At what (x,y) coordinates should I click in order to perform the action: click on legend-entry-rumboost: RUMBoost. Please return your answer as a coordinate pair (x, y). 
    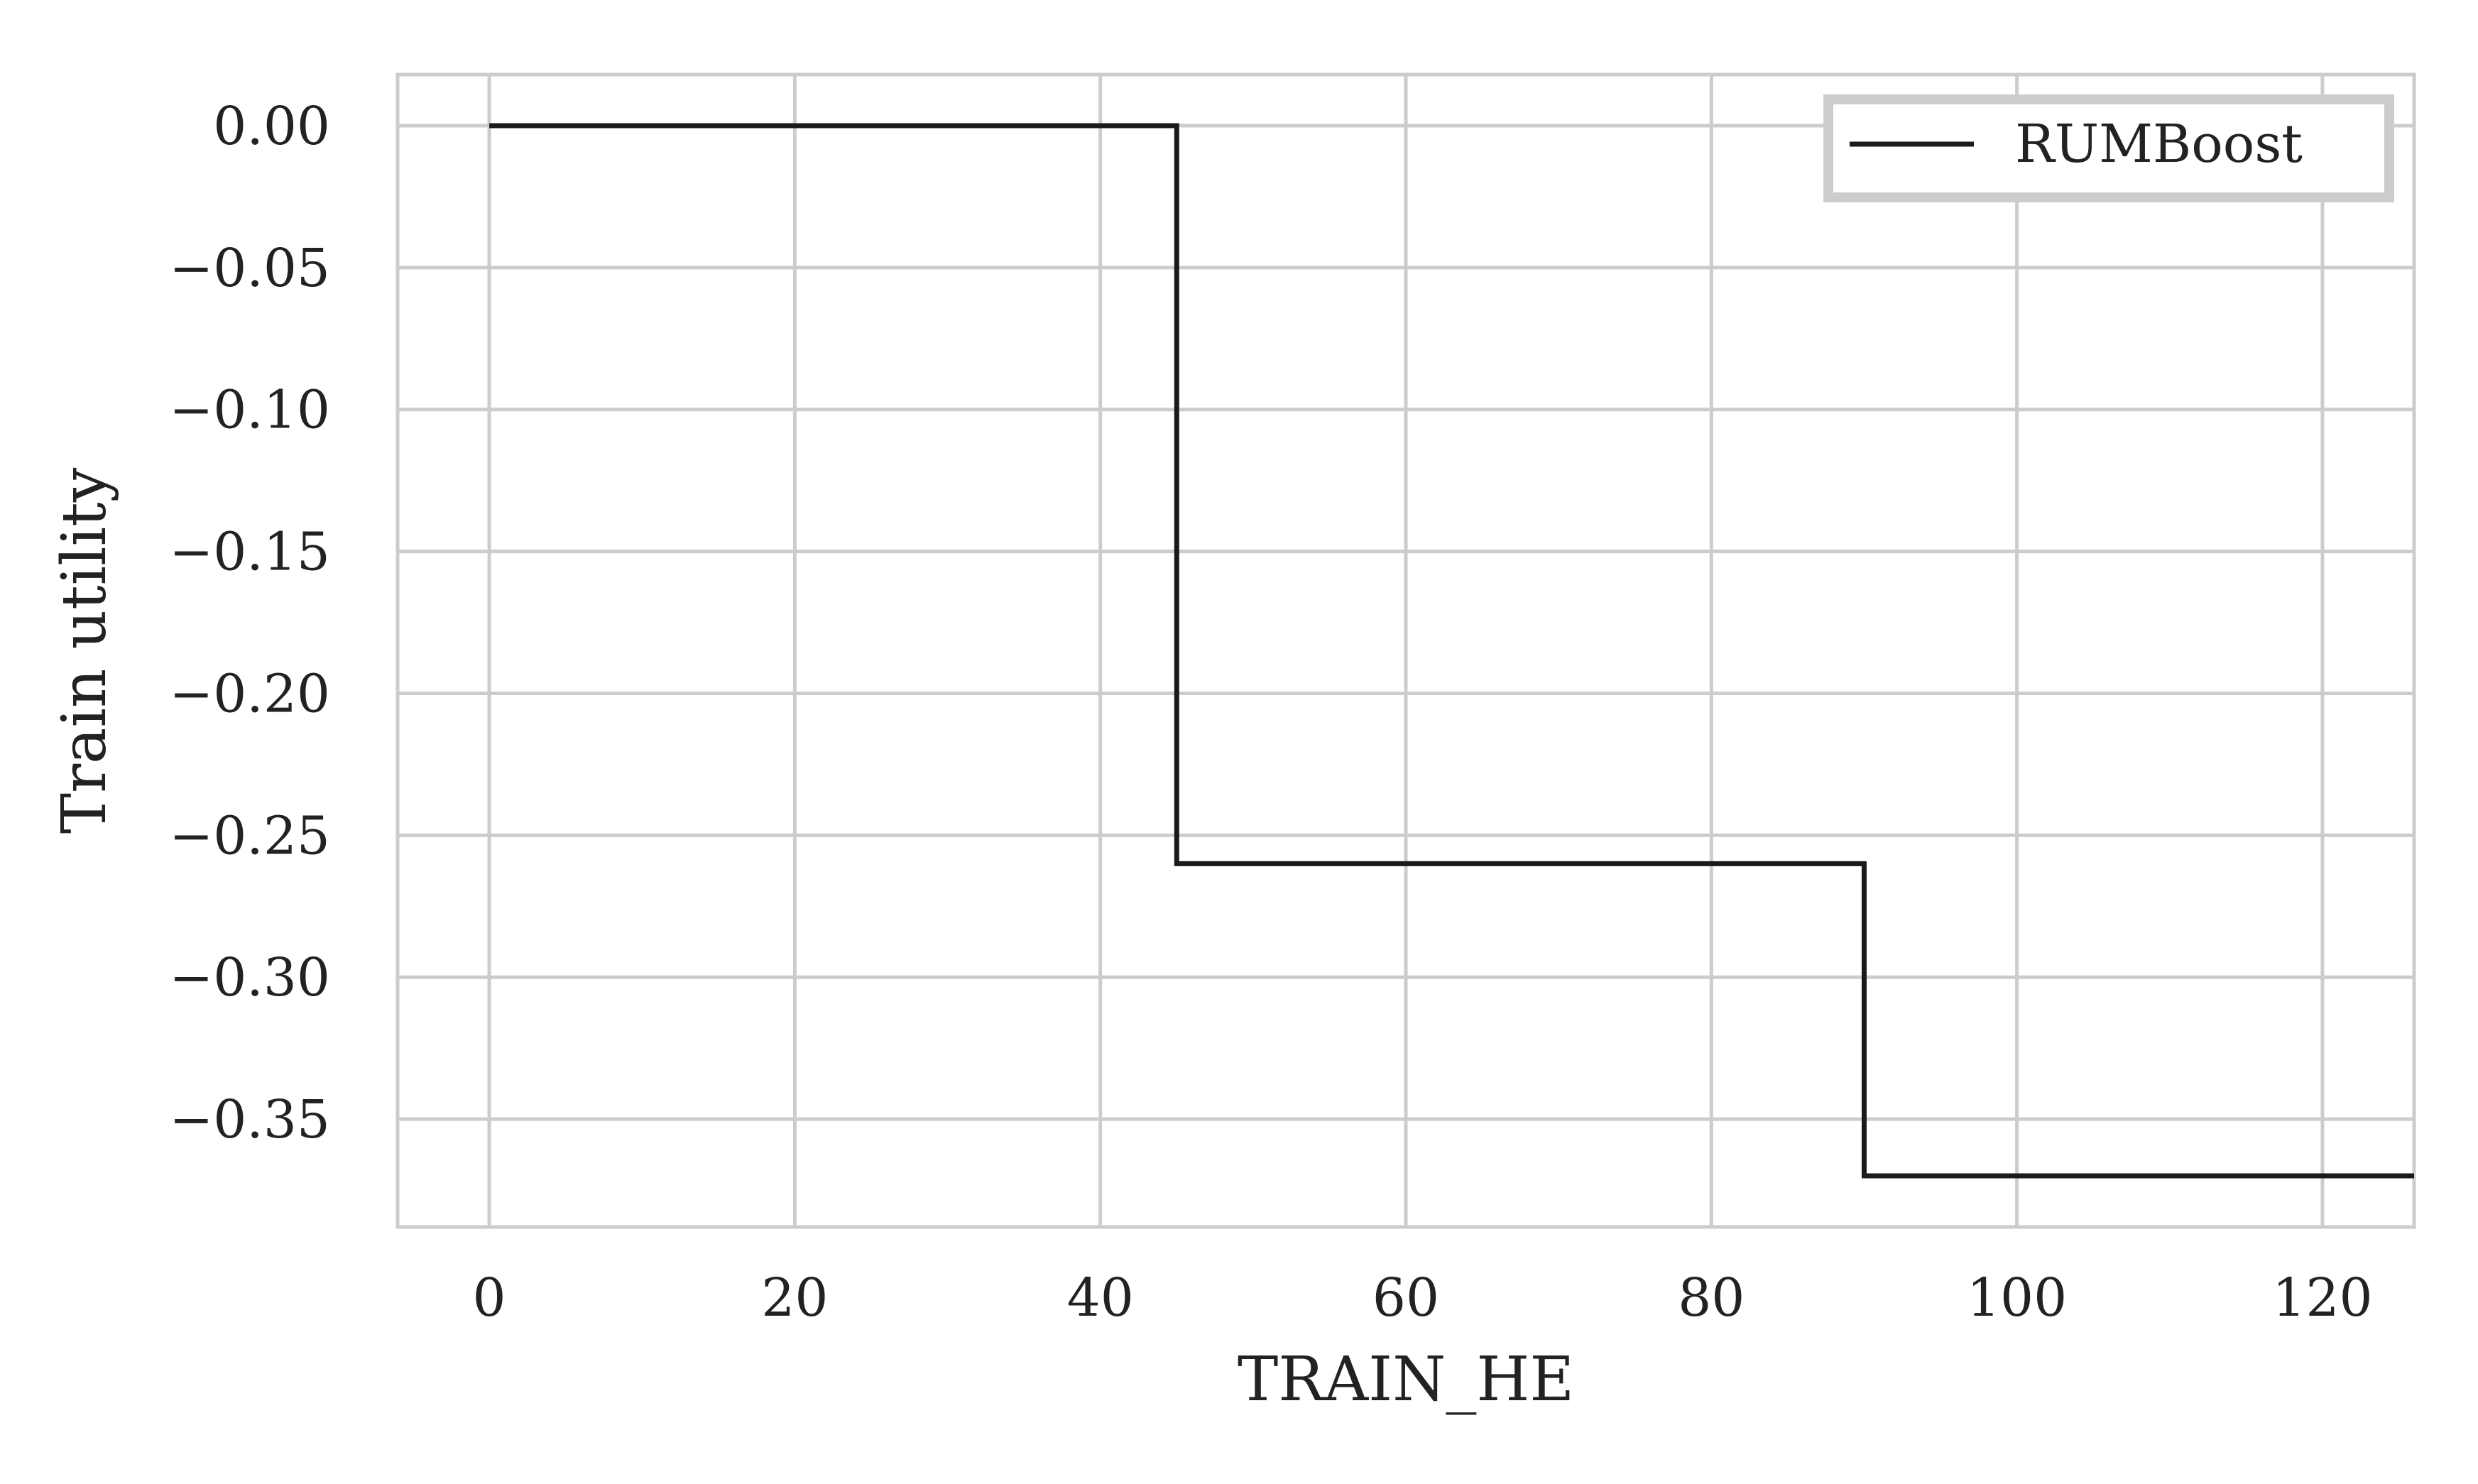
    Looking at the image, I should click on (2159, 144).